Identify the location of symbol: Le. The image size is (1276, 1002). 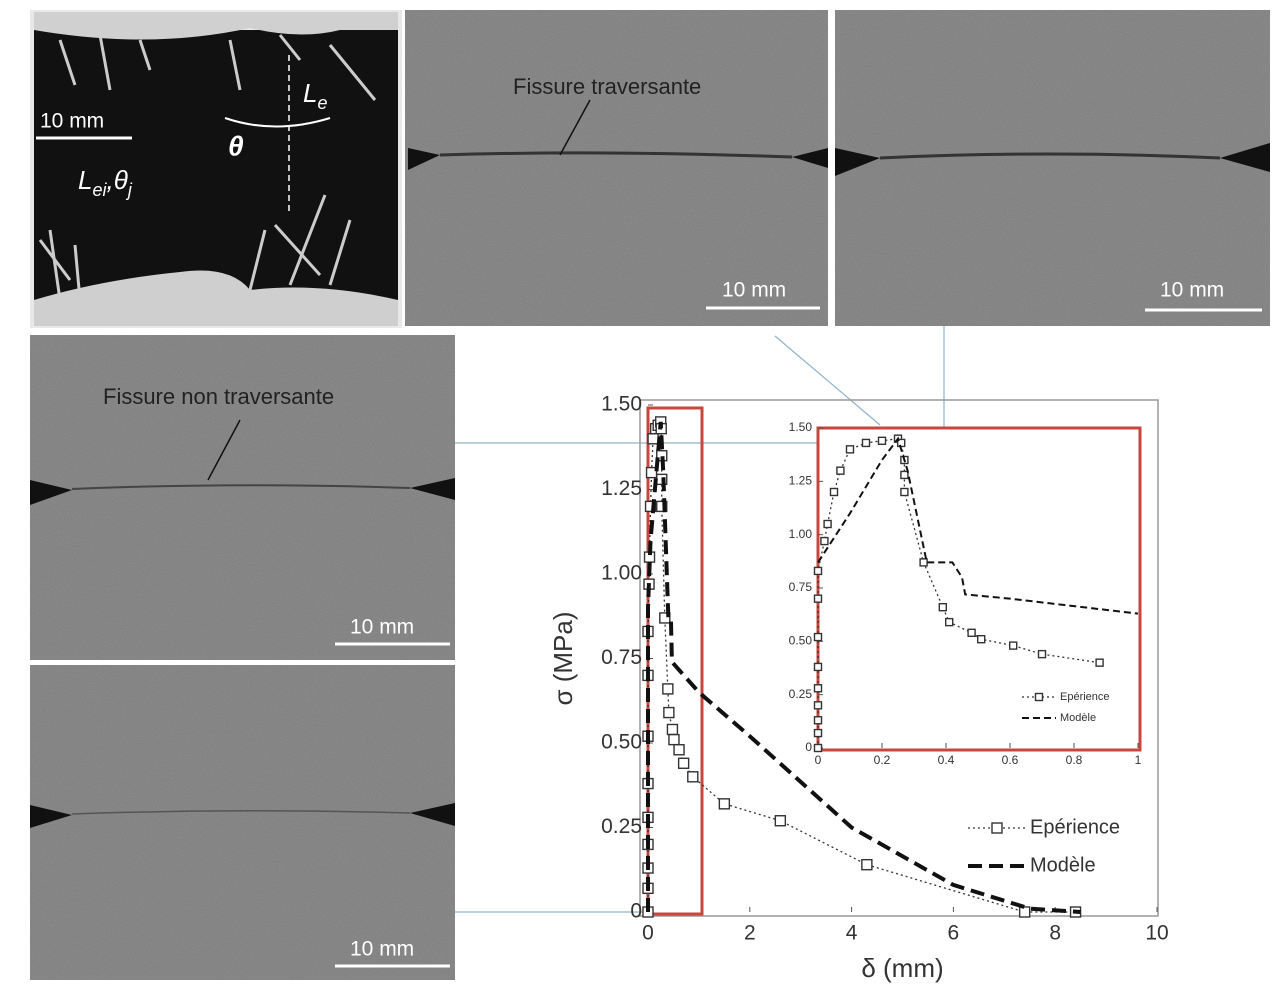
(315, 95).